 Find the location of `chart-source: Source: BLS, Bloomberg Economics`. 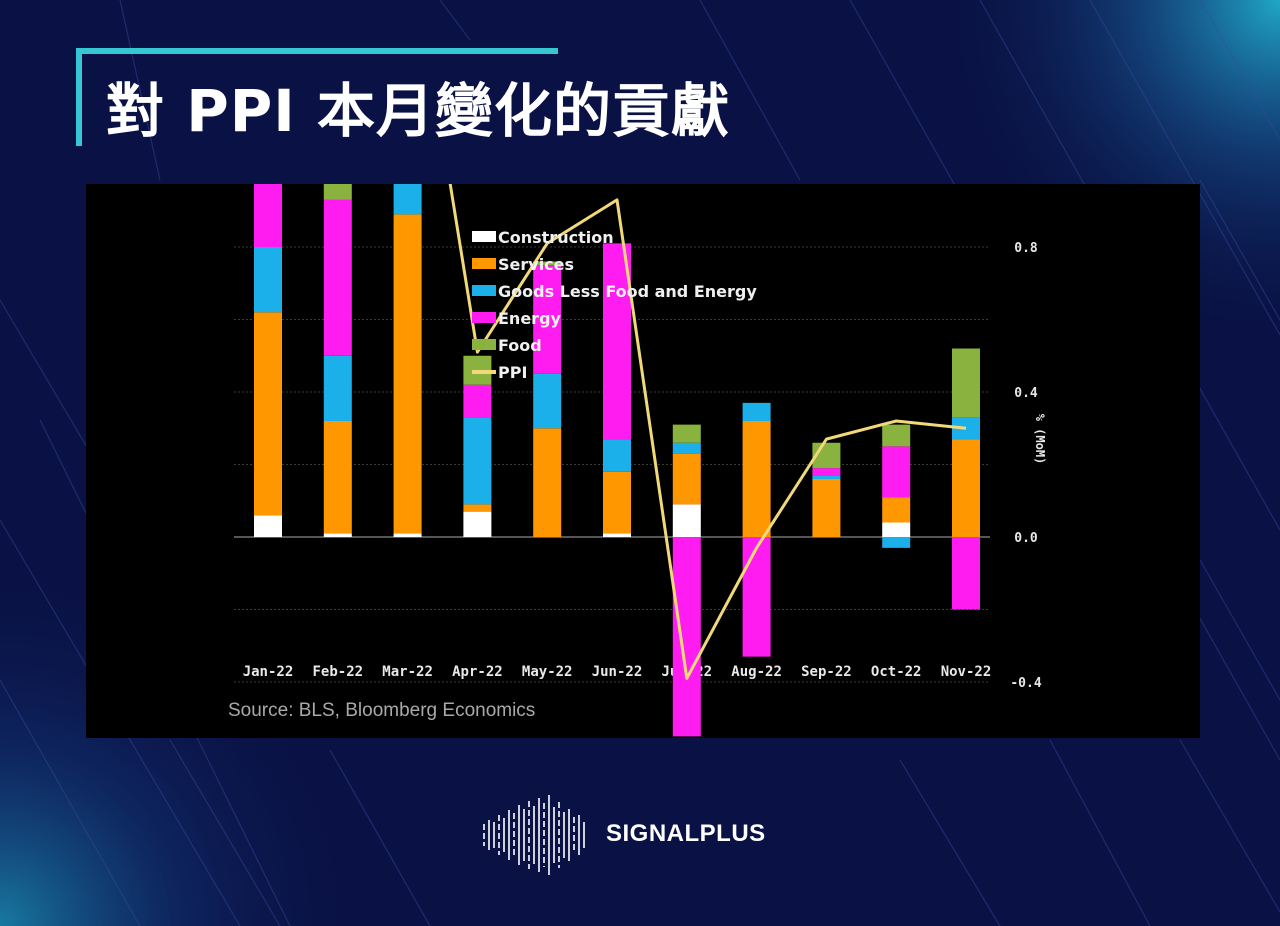

chart-source: Source: BLS, Bloomberg Economics is located at coordinates (382, 710).